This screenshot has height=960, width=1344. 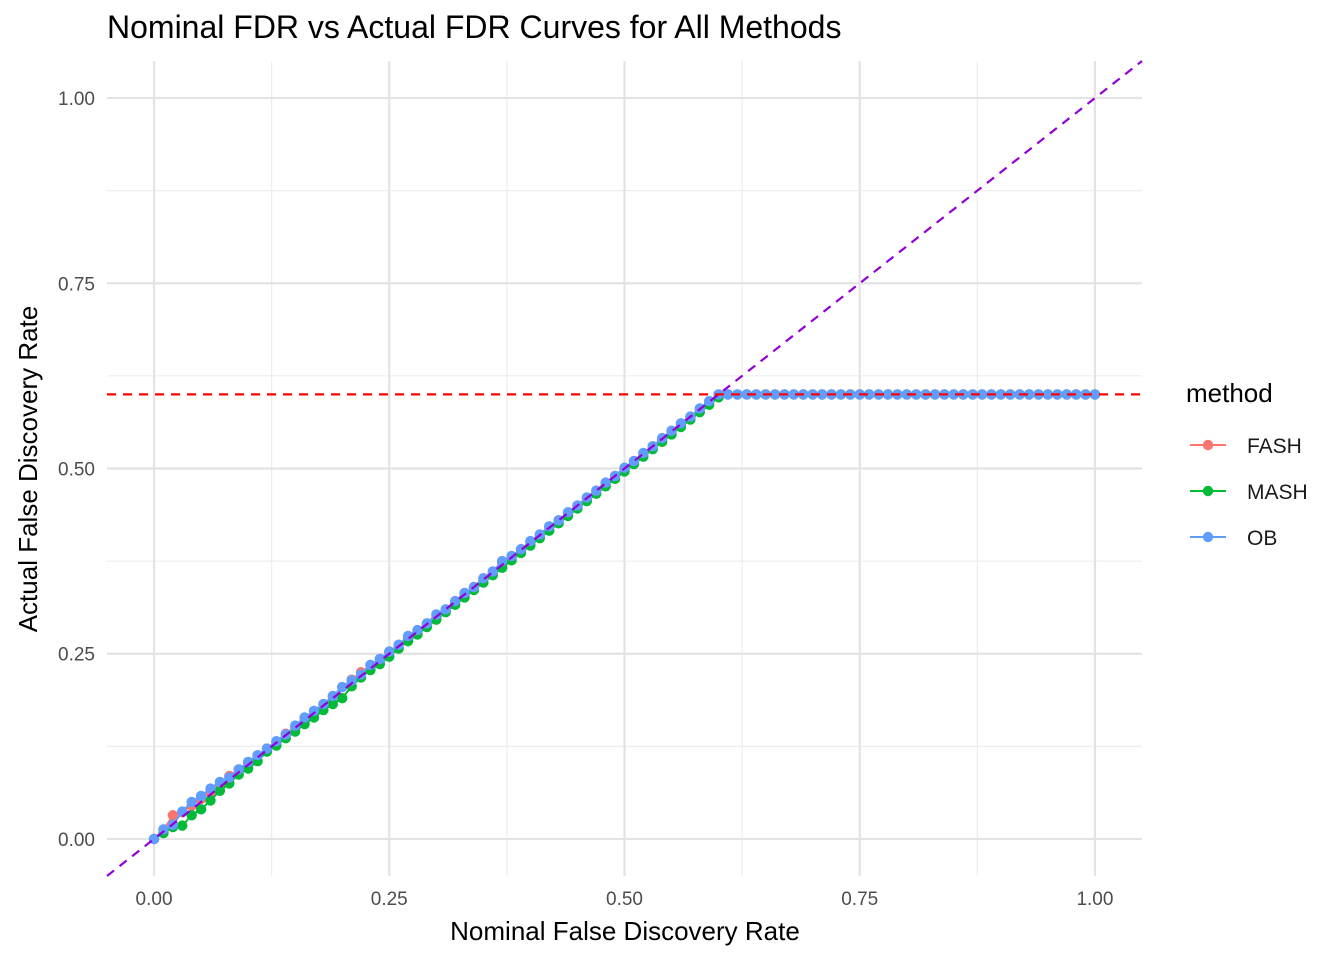 I want to click on legend-key-ob, so click(x=1208, y=537).